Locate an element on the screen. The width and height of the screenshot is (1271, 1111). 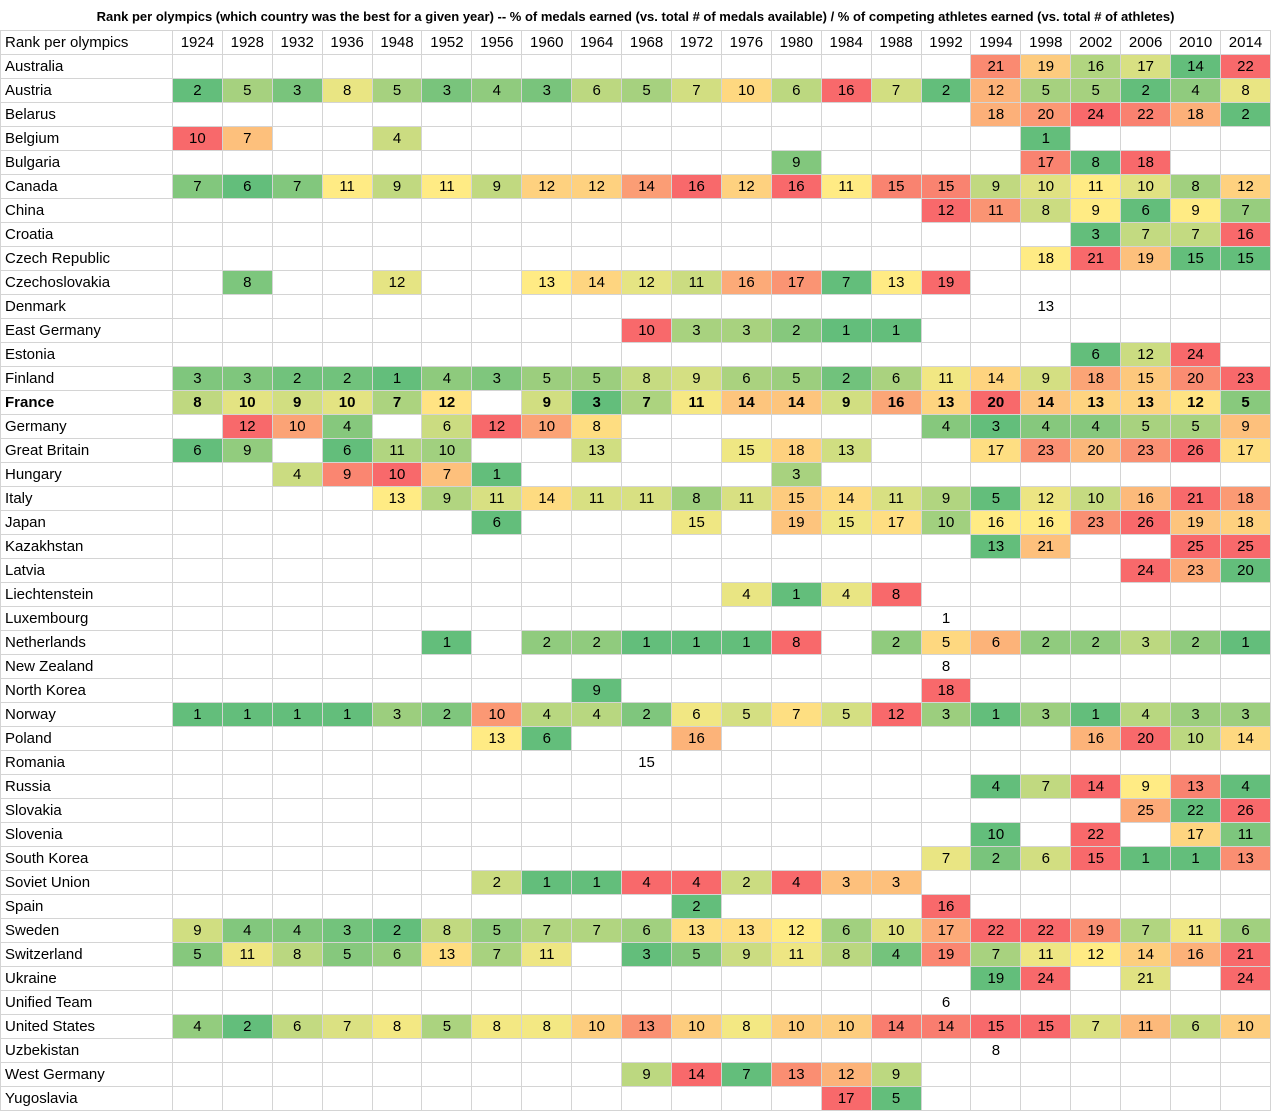
country-row: Unified Team 6 is located at coordinates (635, 1002).